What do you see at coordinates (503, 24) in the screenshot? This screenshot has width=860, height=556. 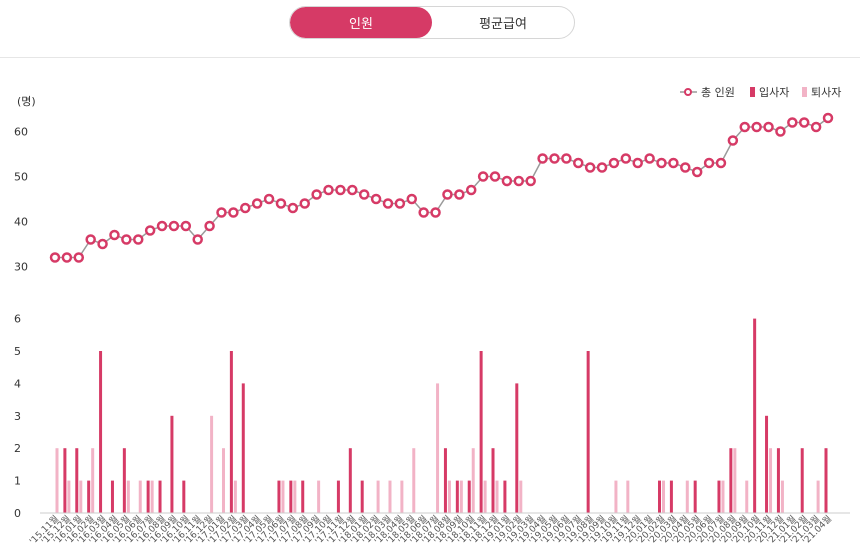 I see `tab-average-salary: 평균급여` at bounding box center [503, 24].